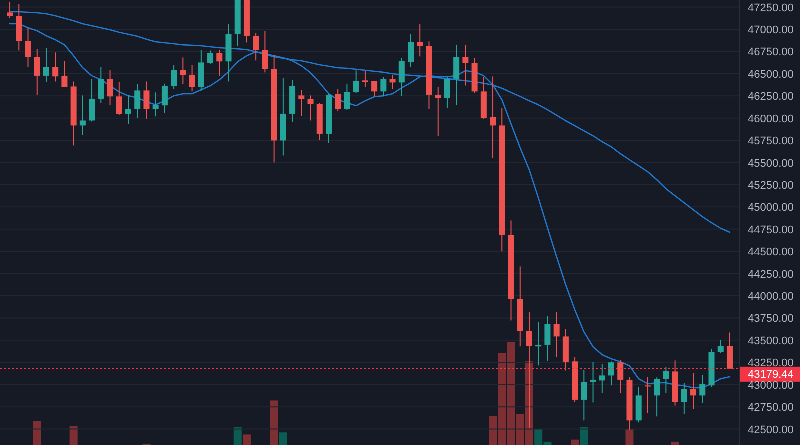 This screenshot has height=445, width=800. I want to click on y-tick-label: 46000.00, so click(771, 119).